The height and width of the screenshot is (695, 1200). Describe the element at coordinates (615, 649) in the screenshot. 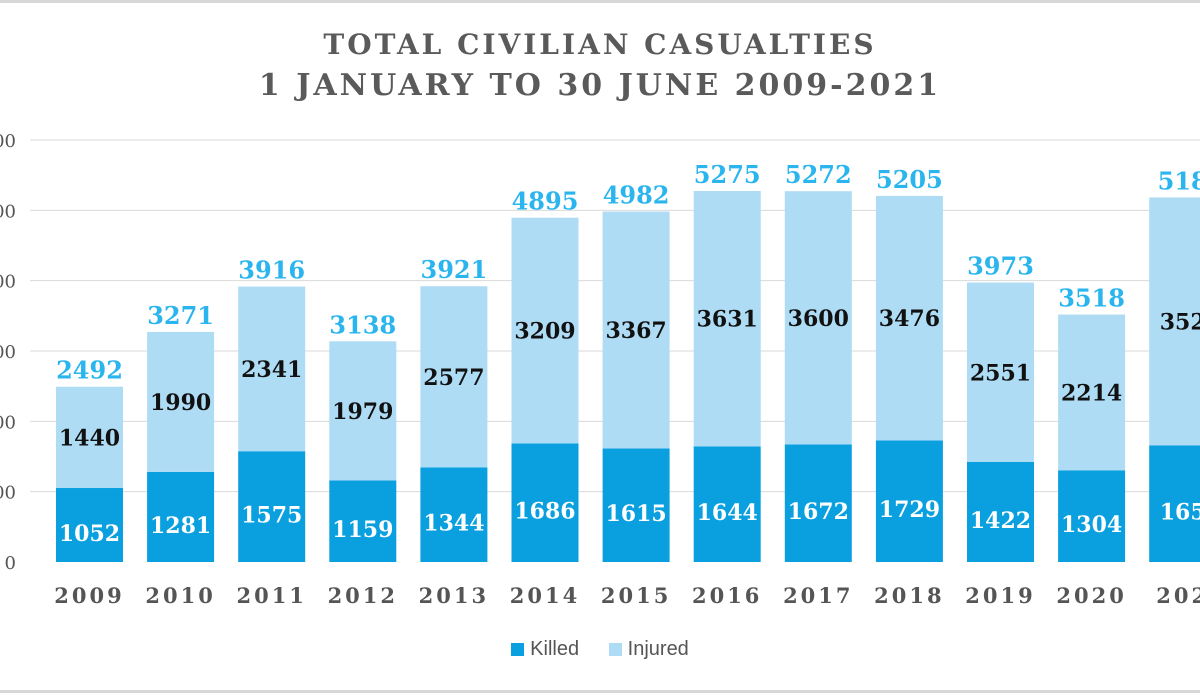

I see `legend-swatch-injured` at that location.